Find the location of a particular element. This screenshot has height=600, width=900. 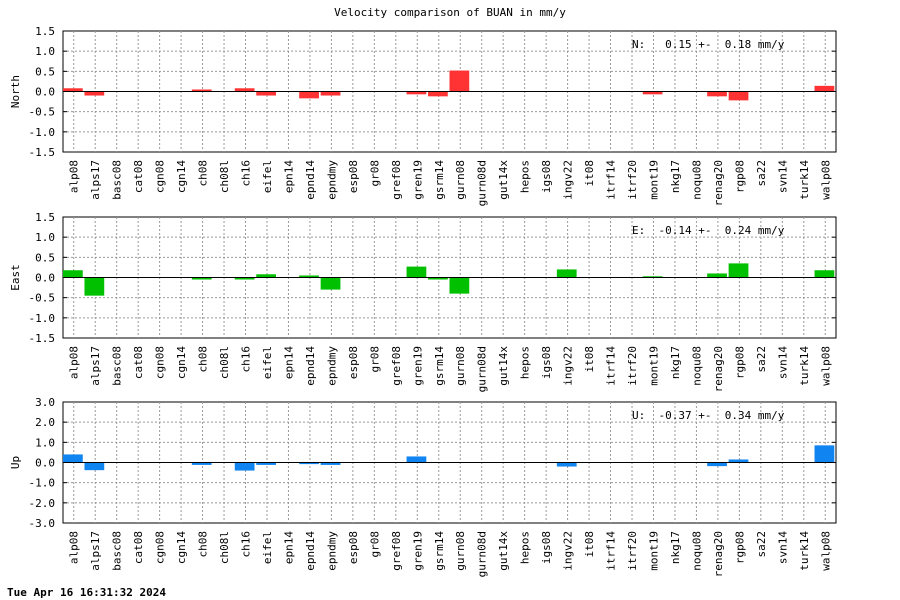

x-tick-label: mont19 is located at coordinates (653, 180).